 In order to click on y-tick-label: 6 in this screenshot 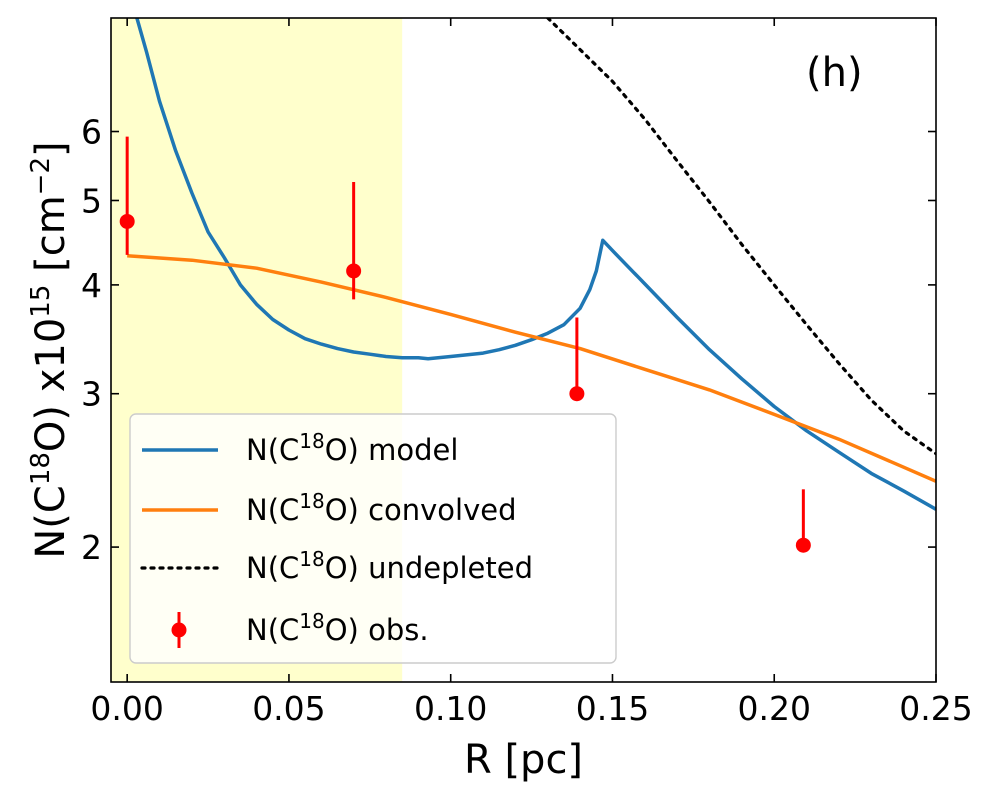, I will do `click(91, 132)`.